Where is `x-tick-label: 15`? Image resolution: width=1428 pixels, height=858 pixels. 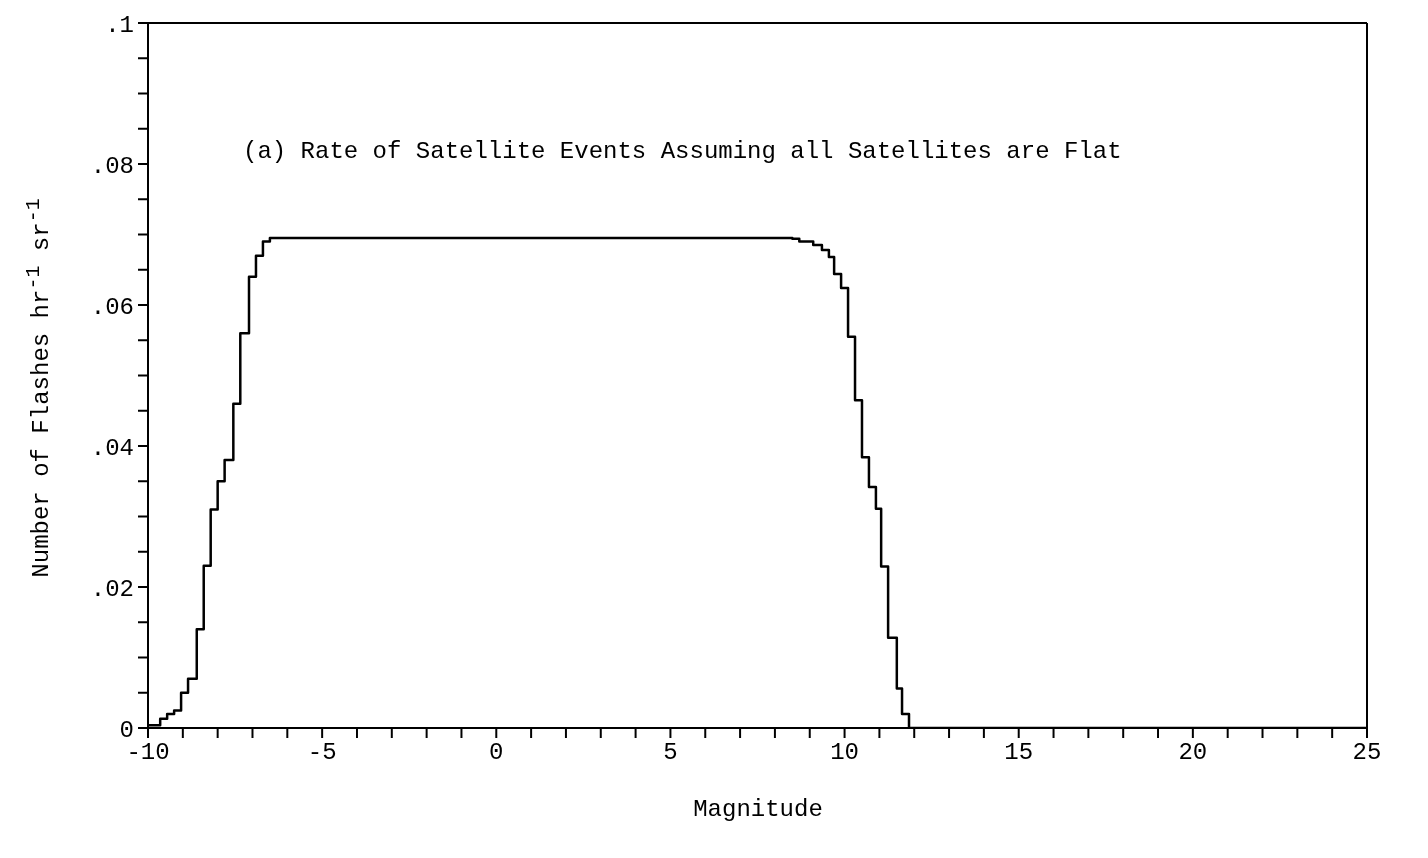
x-tick-label: 15 is located at coordinates (1019, 753).